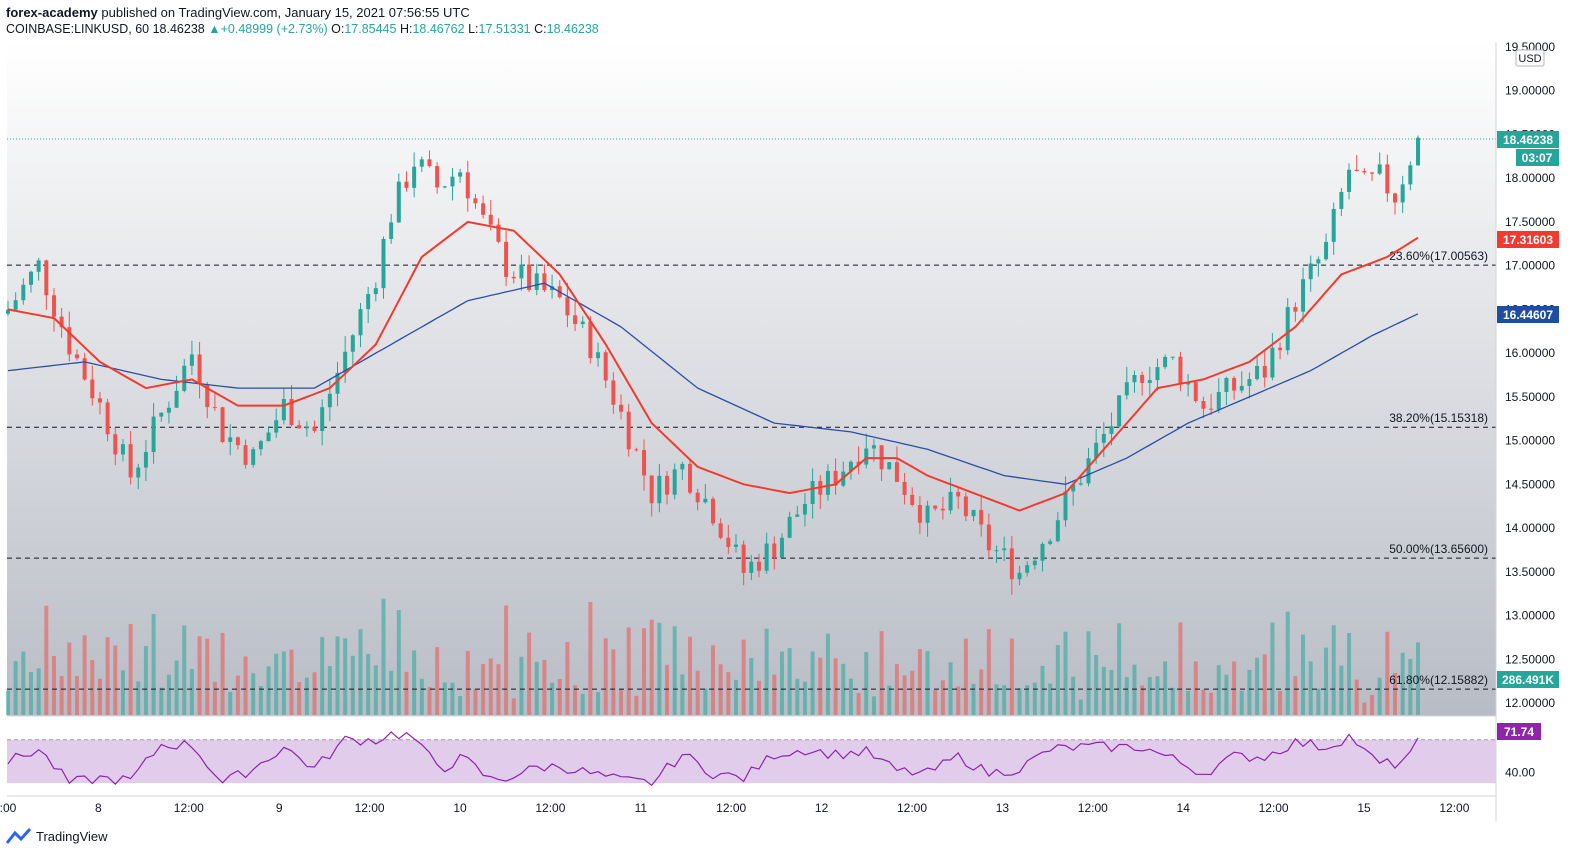 This screenshot has width=1588, height=868. Describe the element at coordinates (1530, 441) in the screenshot. I see `price-tick-label: 15.00000` at that location.